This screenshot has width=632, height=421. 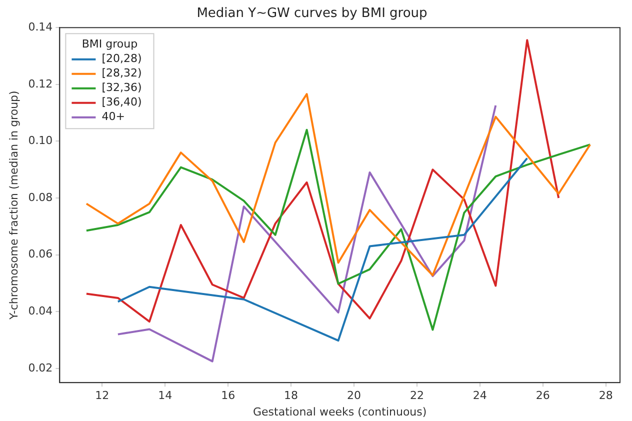 I want to click on x-tick-label: 16, so click(x=228, y=395).